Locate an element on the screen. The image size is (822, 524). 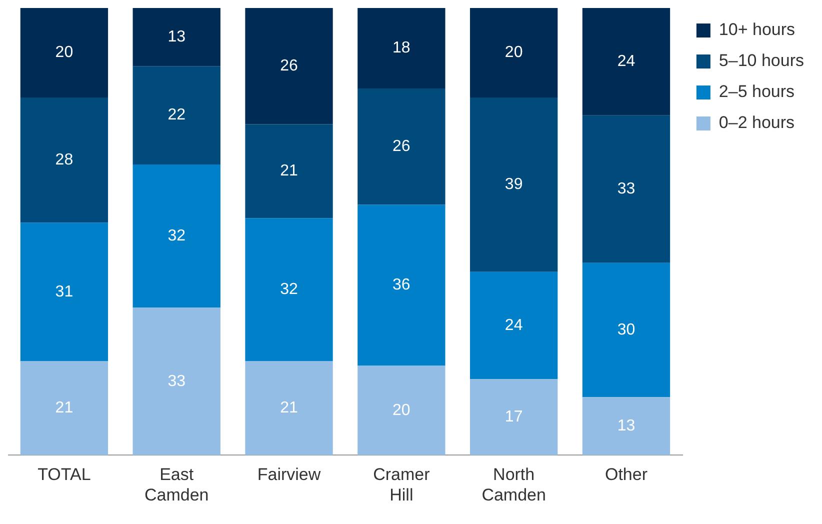
data-label: 39 is located at coordinates (513, 185).